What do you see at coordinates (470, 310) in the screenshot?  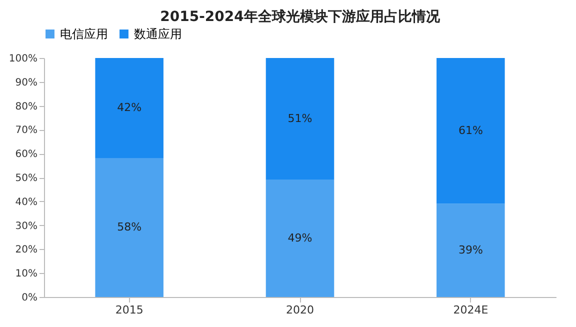 I see `x-tick-label: 2024E` at bounding box center [470, 310].